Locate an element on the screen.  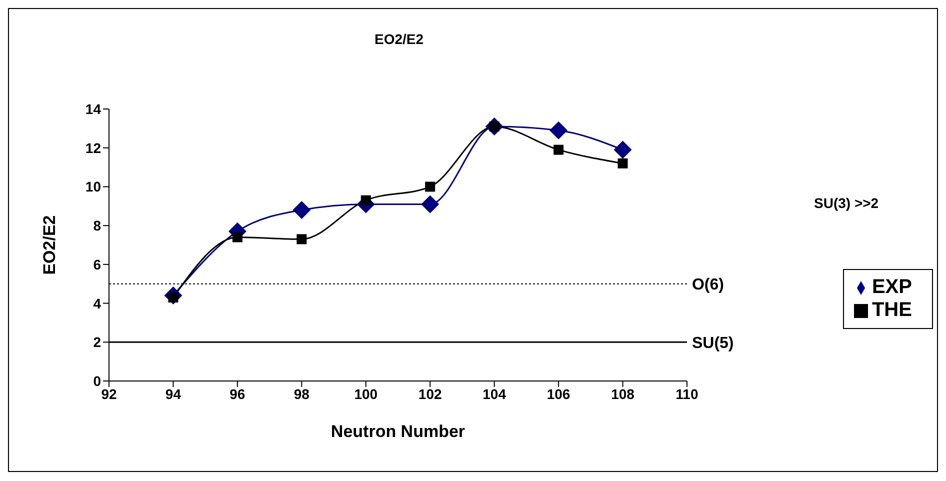
x-tick-label: 94 is located at coordinates (173, 394).